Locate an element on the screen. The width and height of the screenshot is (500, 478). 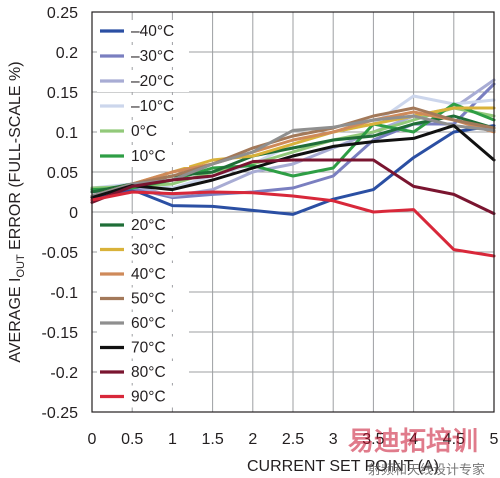
x-tick-label: 2.5 is located at coordinates (293, 439).